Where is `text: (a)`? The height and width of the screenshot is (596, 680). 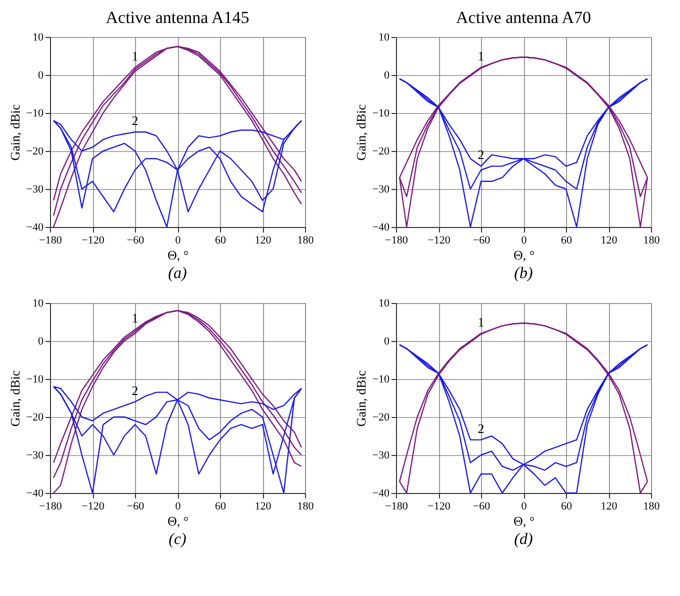
text: (a) is located at coordinates (177, 273).